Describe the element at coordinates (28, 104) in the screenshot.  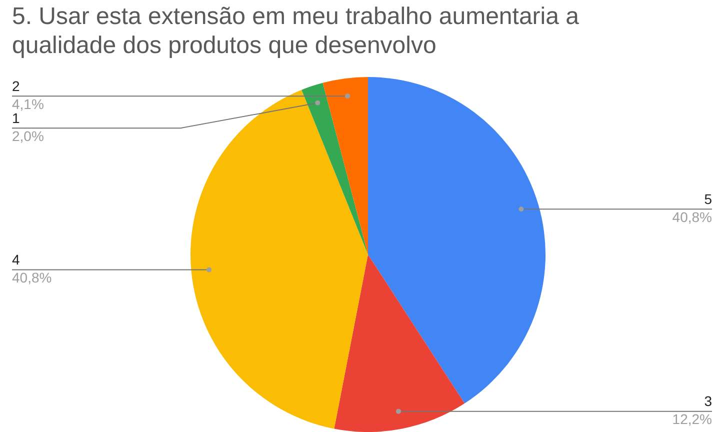
I see `data-label: 4,1%` at that location.